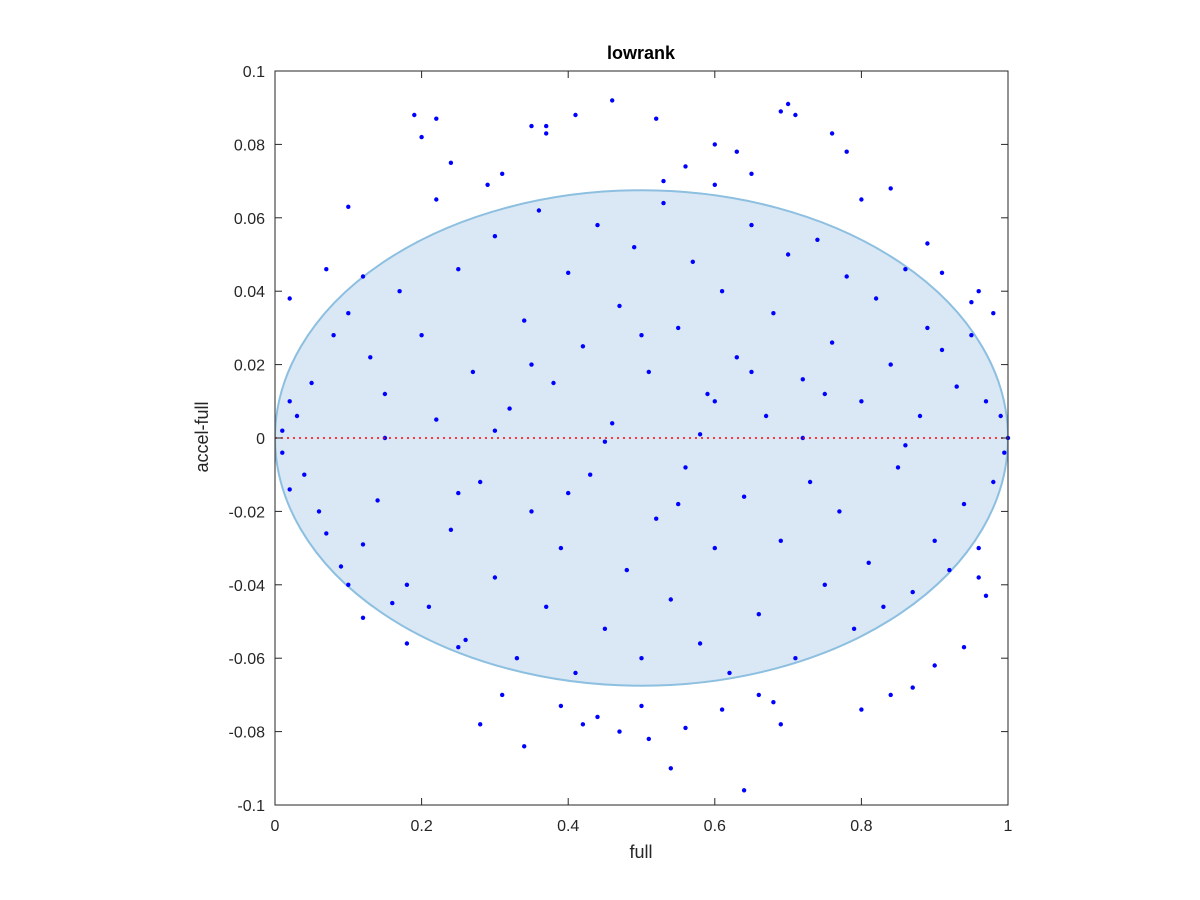 This screenshot has width=1200, height=900. Describe the element at coordinates (421, 826) in the screenshot. I see `x-tick-label: 0.2` at that location.